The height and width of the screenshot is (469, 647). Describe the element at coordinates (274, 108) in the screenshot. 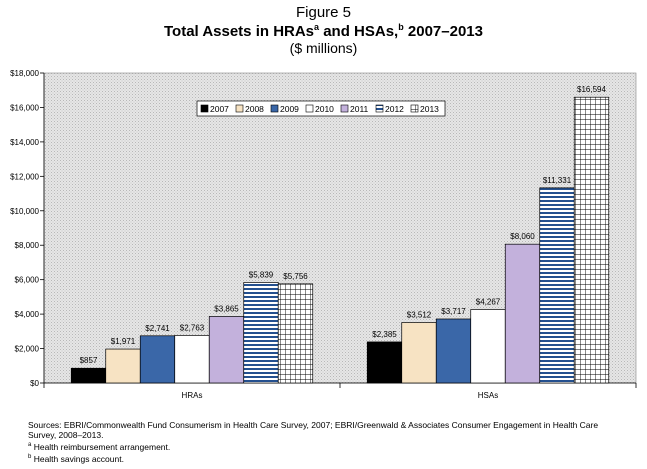

I see `legend-swatch-2009` at that location.